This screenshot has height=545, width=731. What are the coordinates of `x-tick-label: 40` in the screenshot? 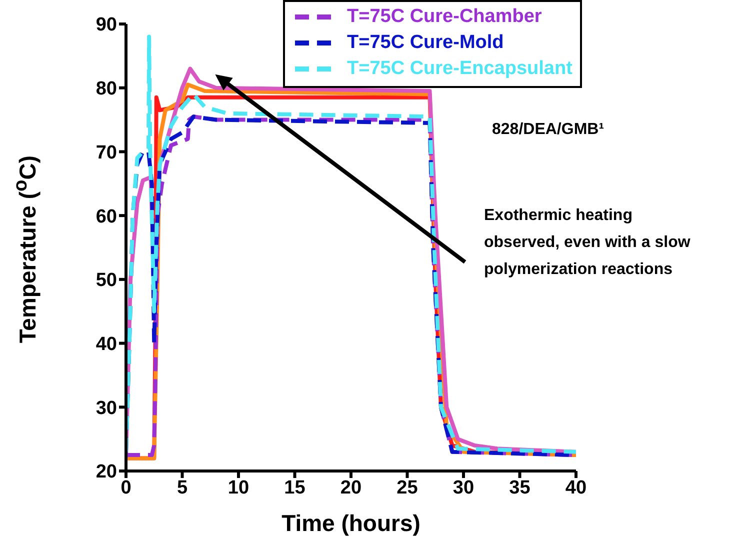 It's located at (576, 487).